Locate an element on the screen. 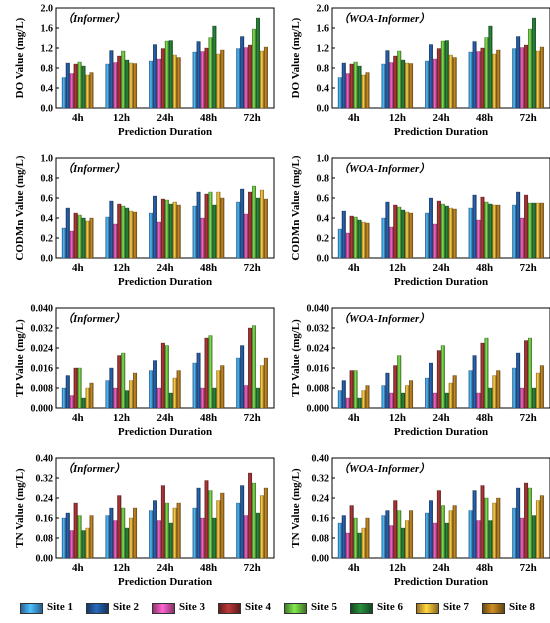 This screenshot has width=550, height=623. y-tick-label: 0.24 is located at coordinates (45, 499).